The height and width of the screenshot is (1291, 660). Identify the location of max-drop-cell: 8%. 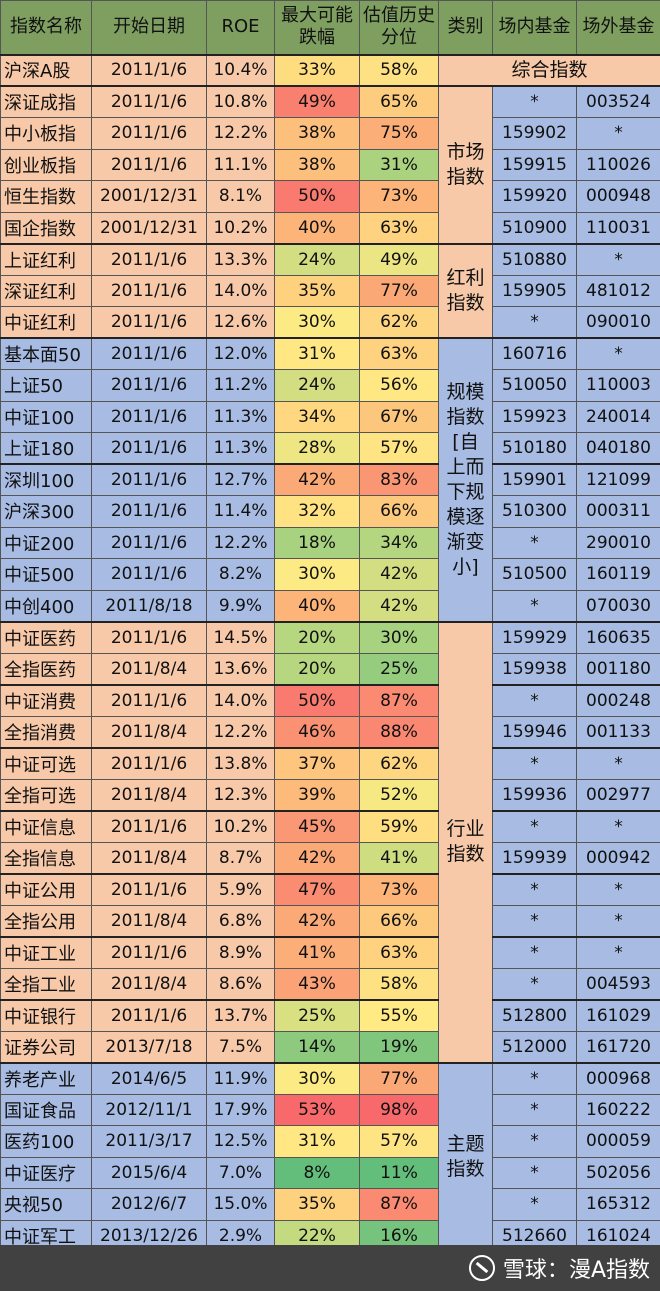
(317, 1172).